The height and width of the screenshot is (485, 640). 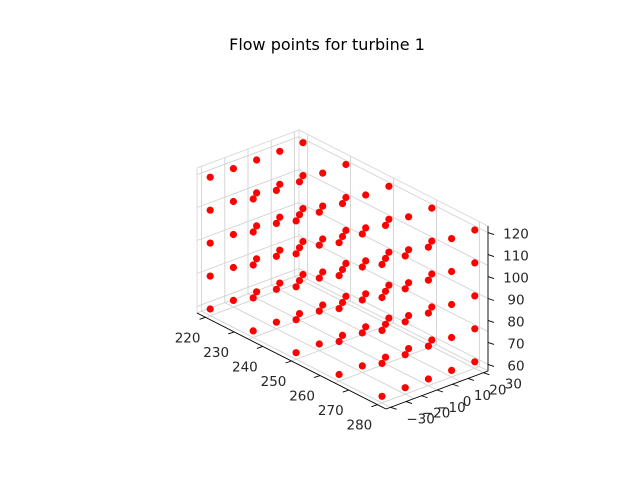 What do you see at coordinates (216, 353) in the screenshot?
I see `x-tick-label: 230` at bounding box center [216, 353].